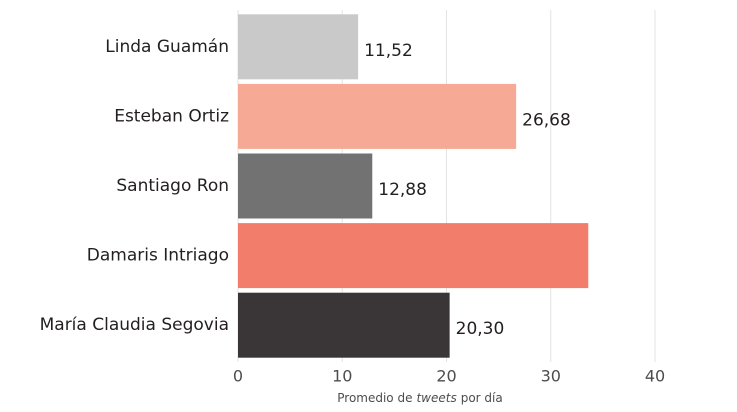 Image resolution: width=737 pixels, height=412 pixels. What do you see at coordinates (238, 376) in the screenshot?
I see `x-tick-label: 0` at bounding box center [238, 376].